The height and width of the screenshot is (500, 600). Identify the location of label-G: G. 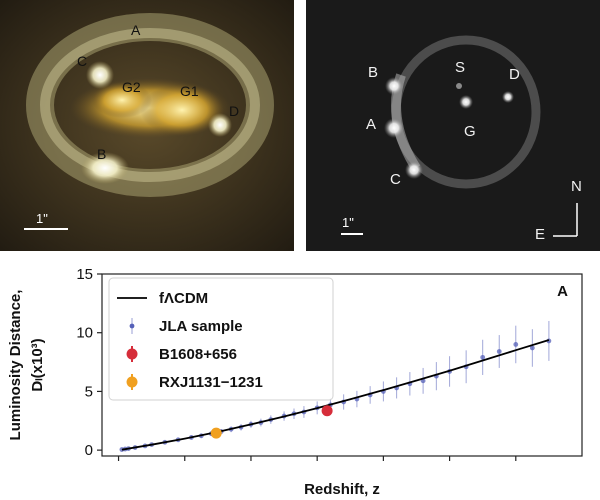
(470, 131).